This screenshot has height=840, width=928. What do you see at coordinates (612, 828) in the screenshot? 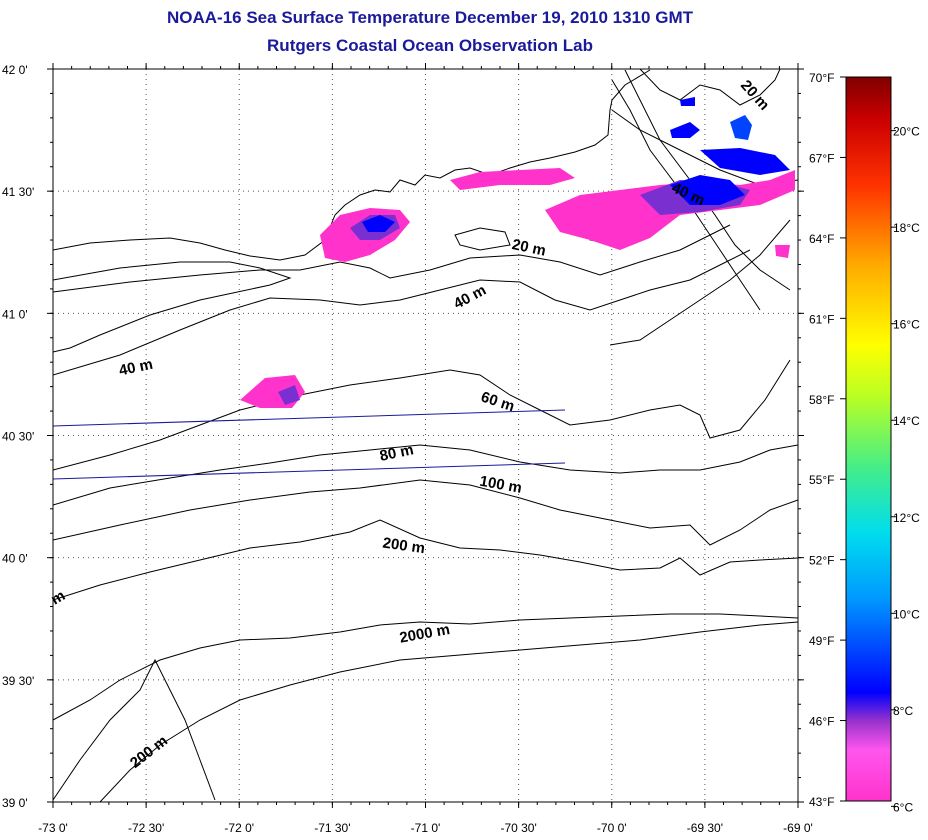
I see `lon-tick-label: -70 0'` at bounding box center [612, 828].